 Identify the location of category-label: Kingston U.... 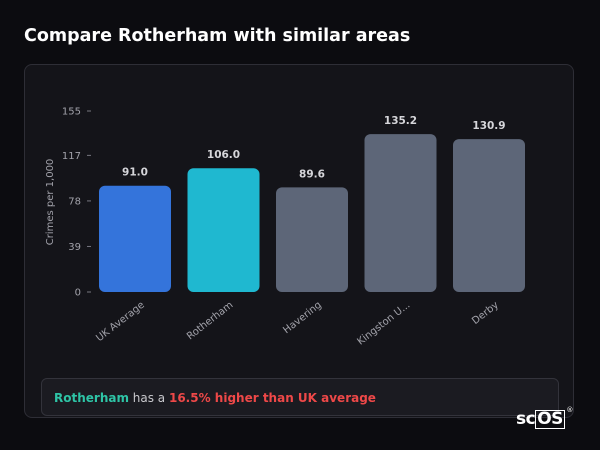
(383, 324).